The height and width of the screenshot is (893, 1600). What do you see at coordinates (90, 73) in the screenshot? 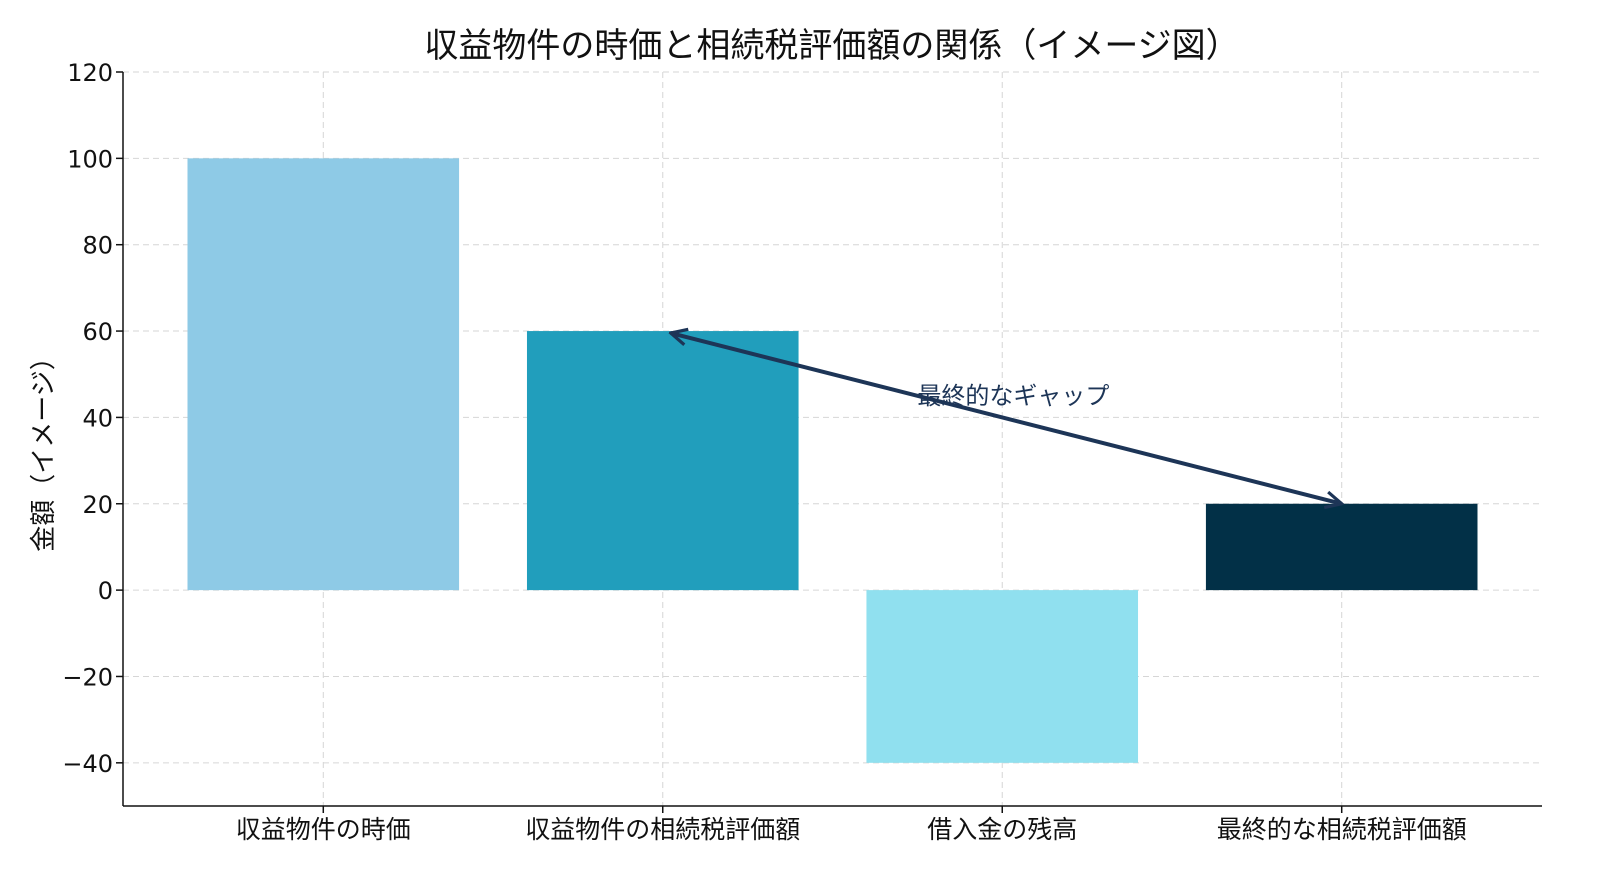
I see `y-tick-label: 120` at bounding box center [90, 73].